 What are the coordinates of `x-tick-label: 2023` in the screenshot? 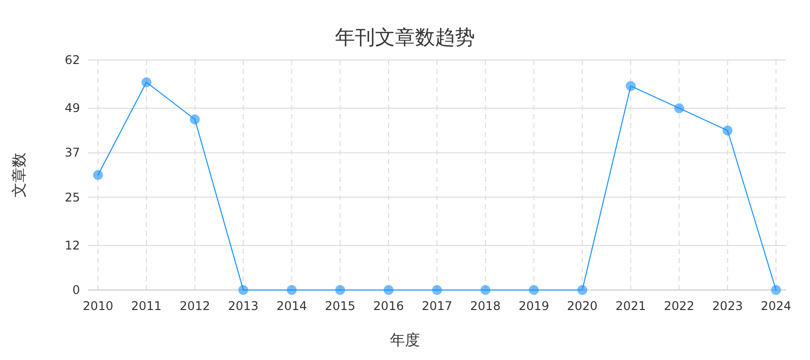 It's located at (727, 306).